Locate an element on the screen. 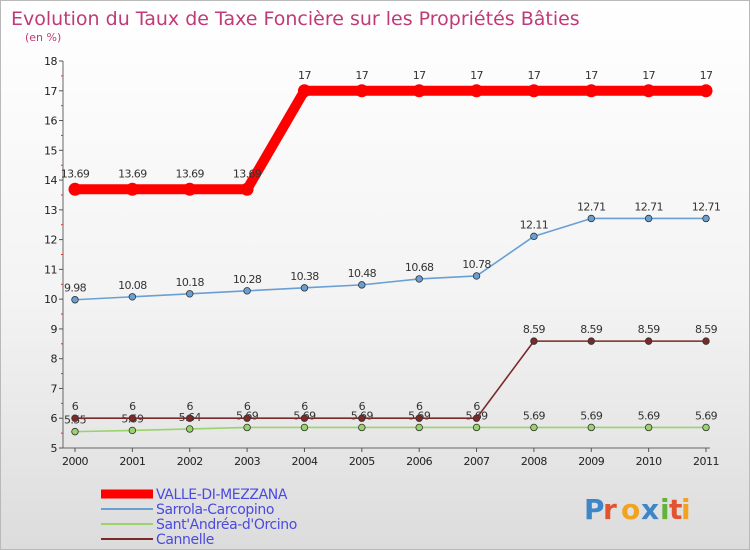 The image size is (750, 550). y-tick-label: 14 is located at coordinates (50, 180).